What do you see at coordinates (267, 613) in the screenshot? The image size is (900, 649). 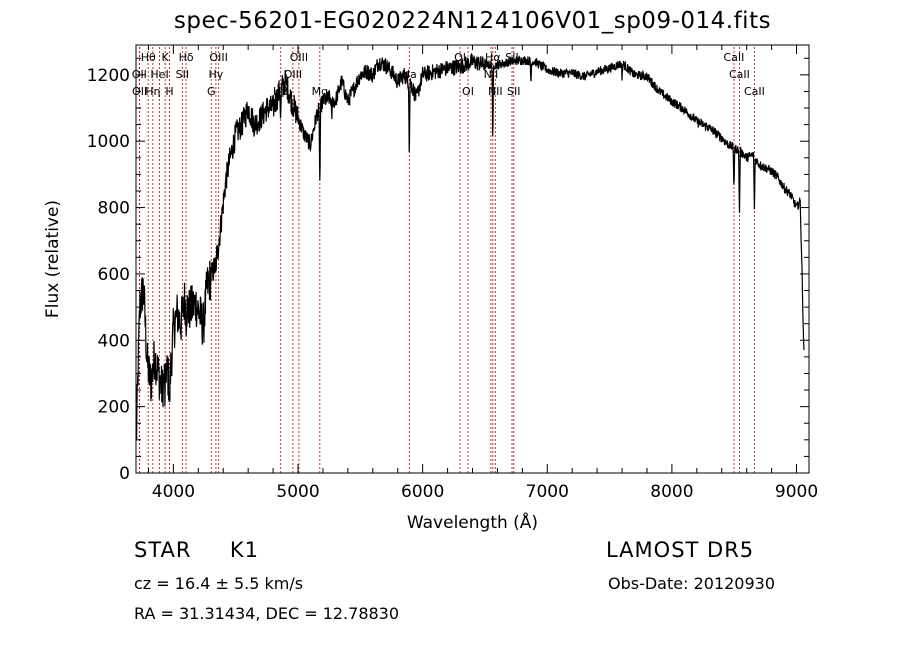 I see `coordinates-readout: RA = 31.31434, DEC = 12.78830` at bounding box center [267, 613].